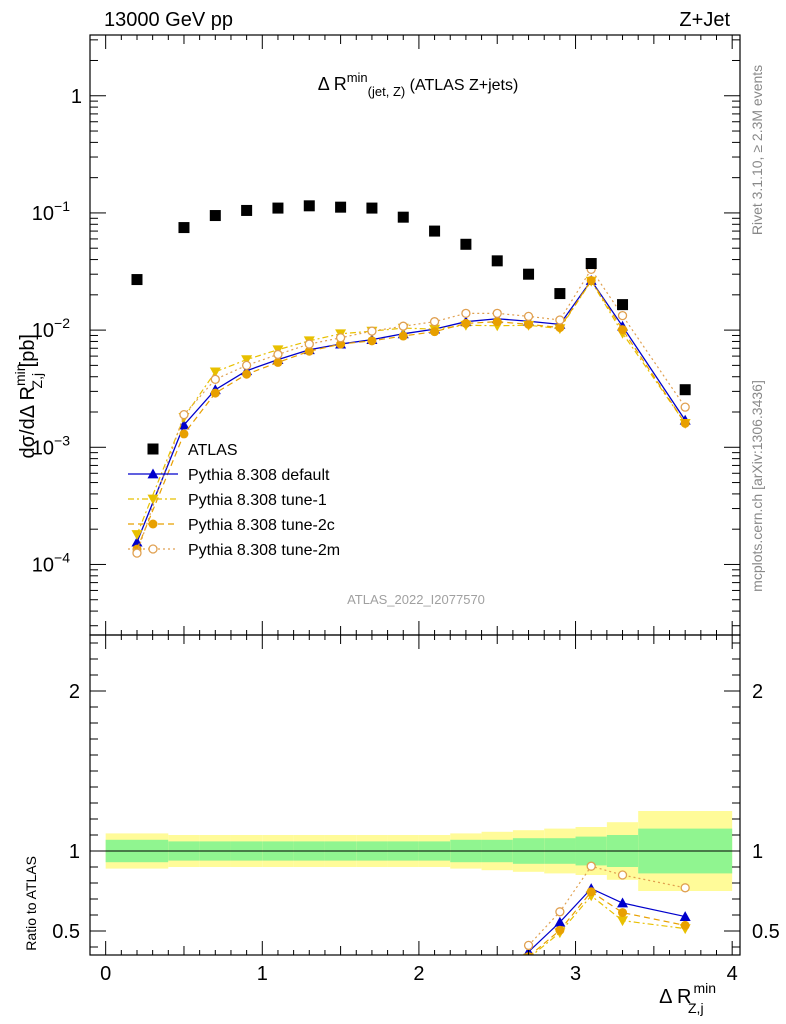 The image size is (786, 1024). I want to click on main-y-axis-label-text: dσ/dΔ R, so click(28, 422).